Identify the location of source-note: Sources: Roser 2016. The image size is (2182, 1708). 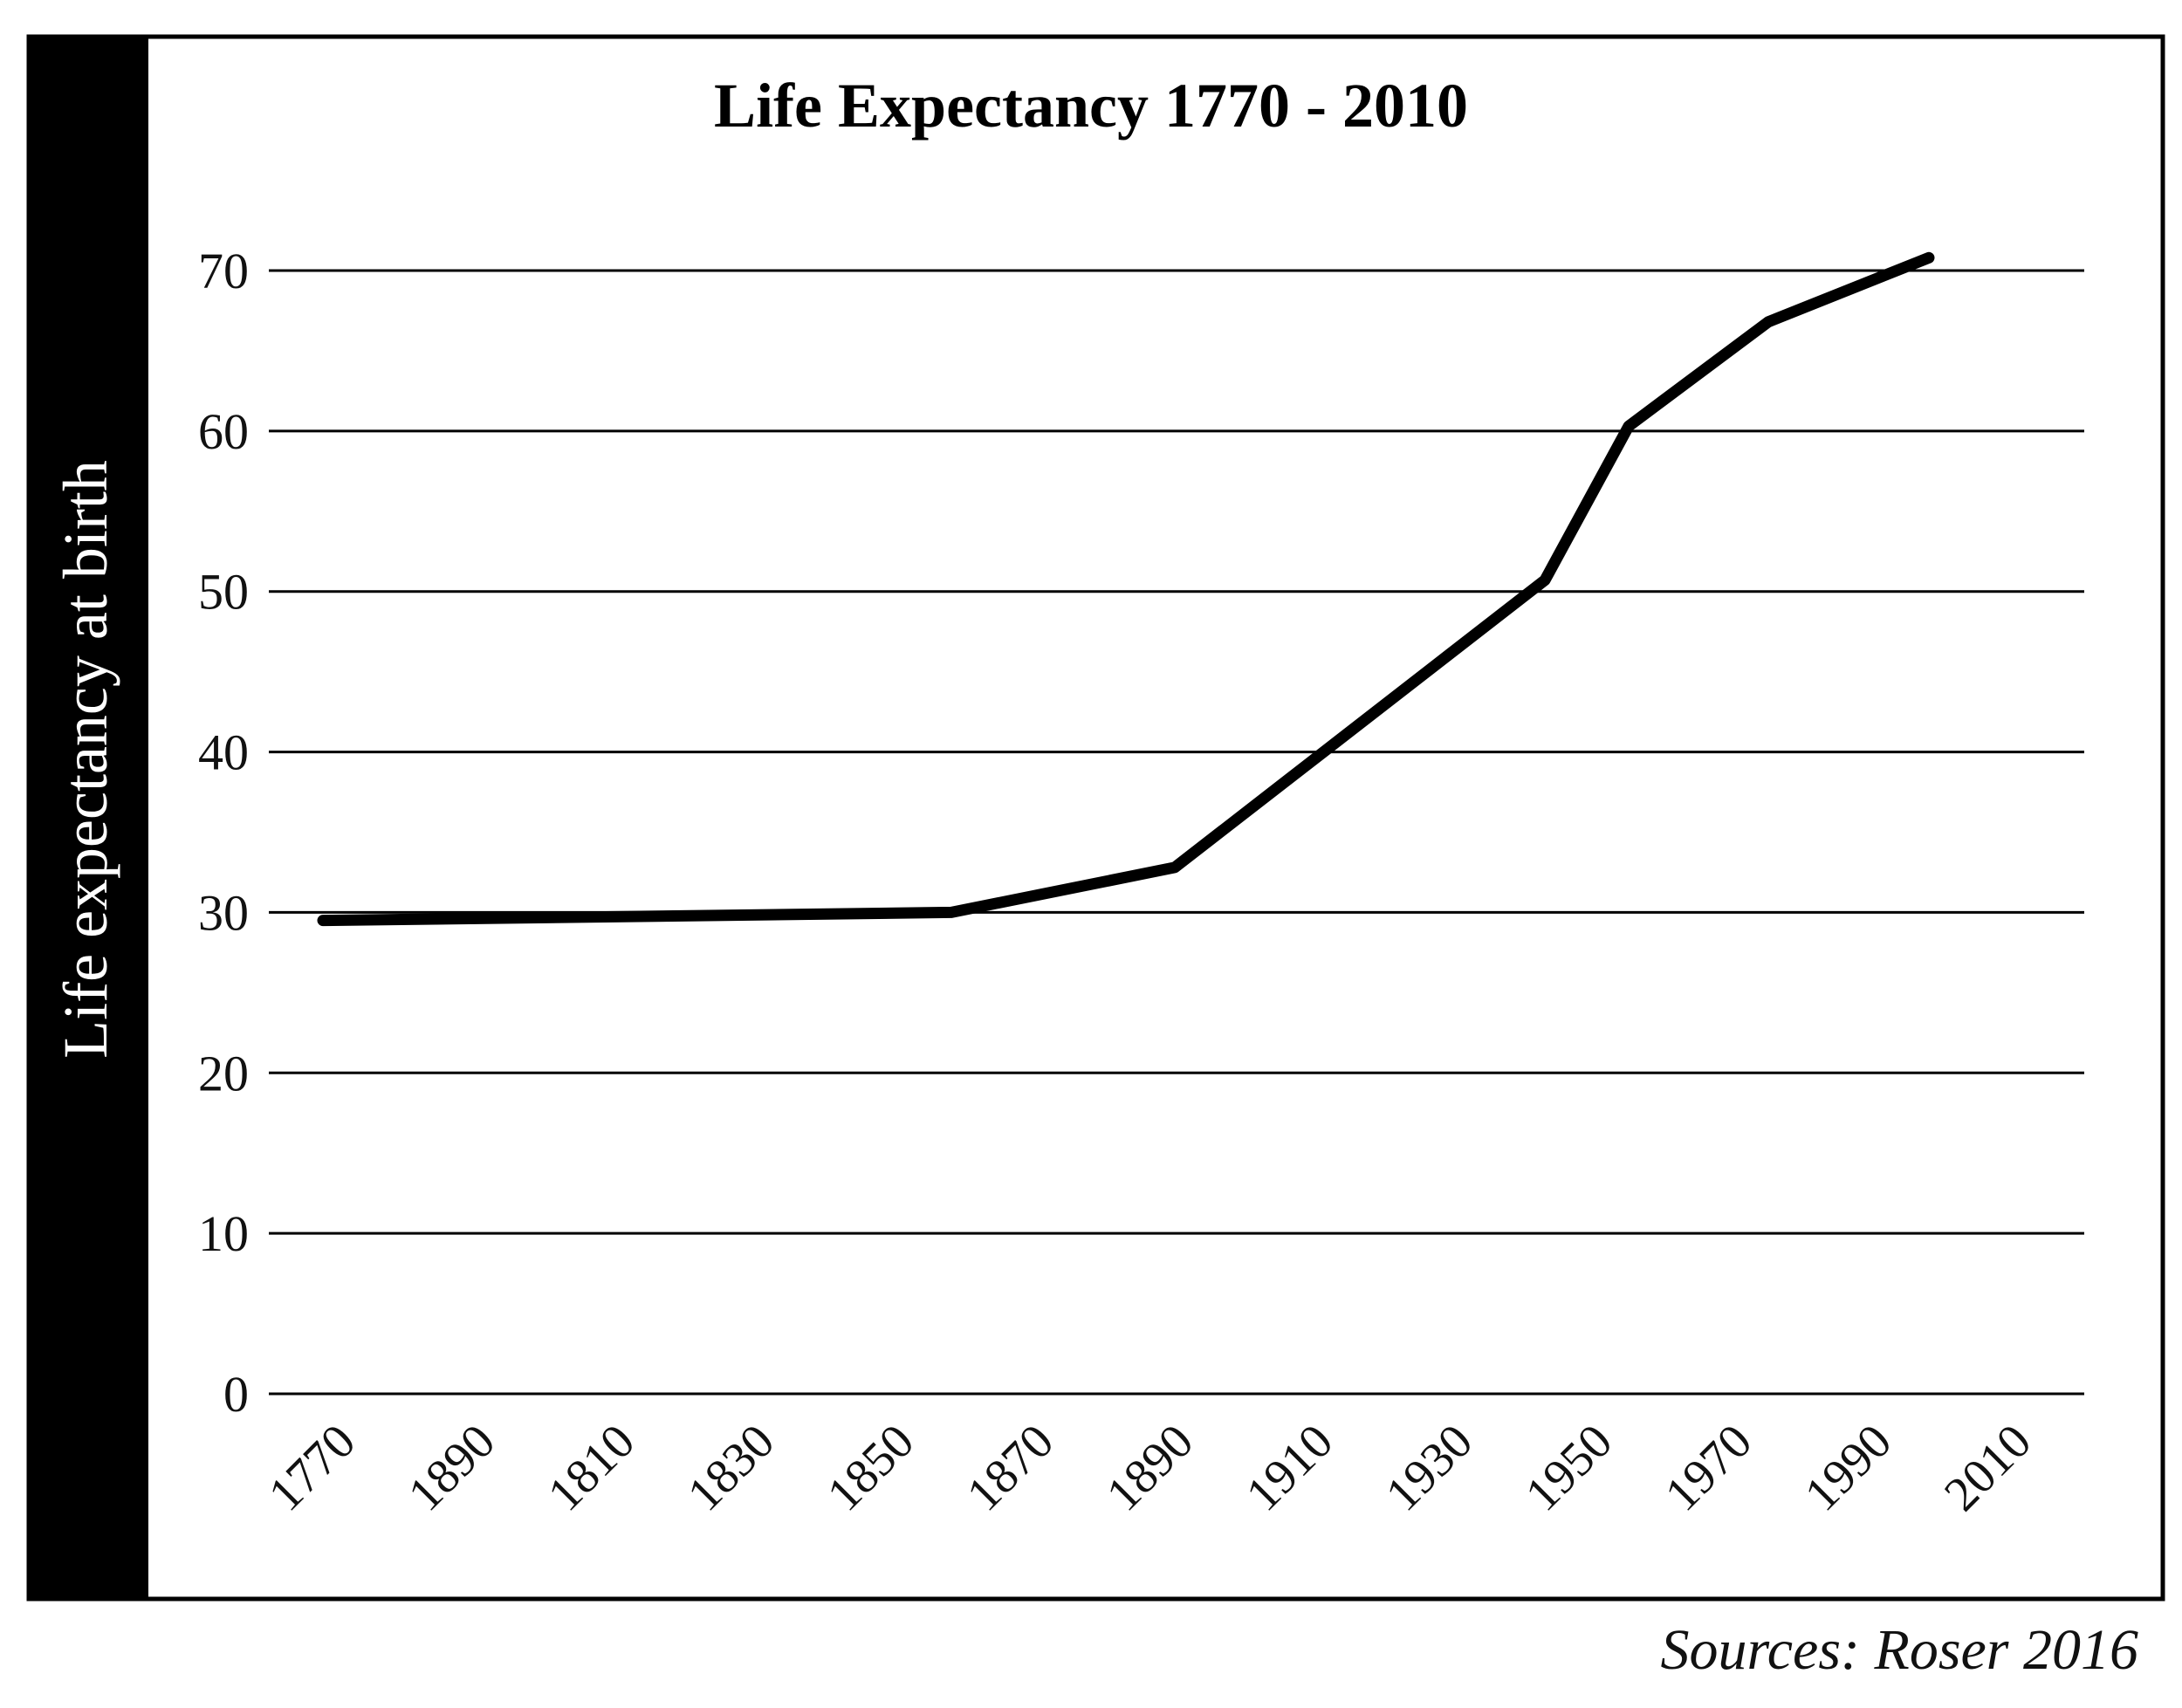
(1899, 1650).